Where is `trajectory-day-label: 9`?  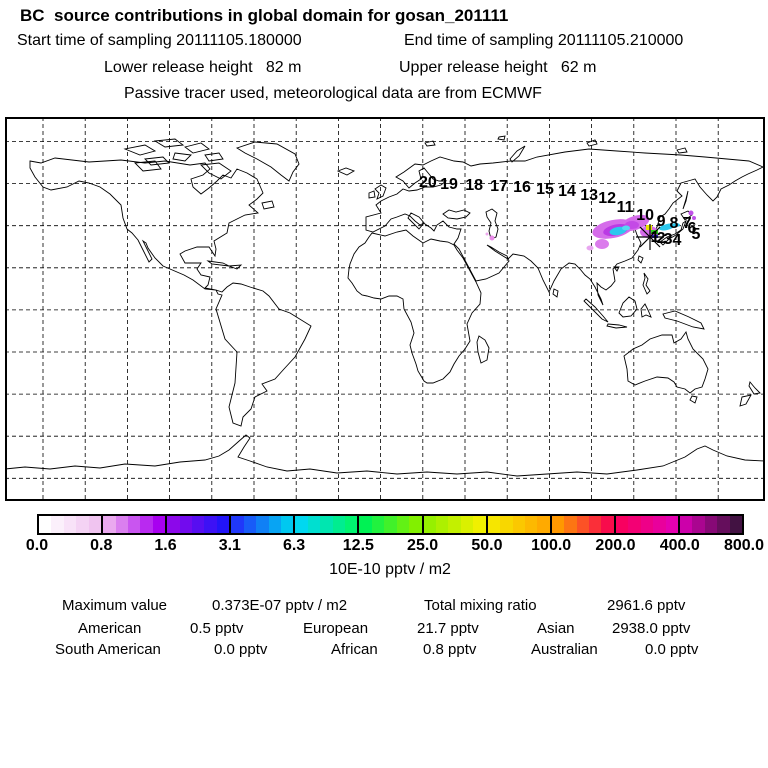 trajectory-day-label: 9 is located at coordinates (661, 221).